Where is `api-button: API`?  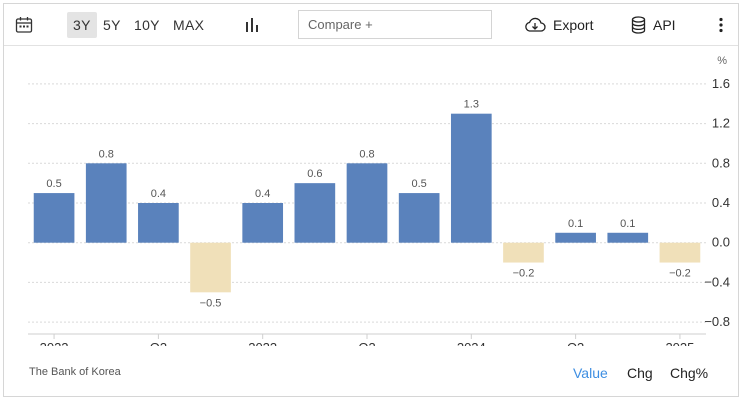
api-button: API is located at coordinates (653, 24).